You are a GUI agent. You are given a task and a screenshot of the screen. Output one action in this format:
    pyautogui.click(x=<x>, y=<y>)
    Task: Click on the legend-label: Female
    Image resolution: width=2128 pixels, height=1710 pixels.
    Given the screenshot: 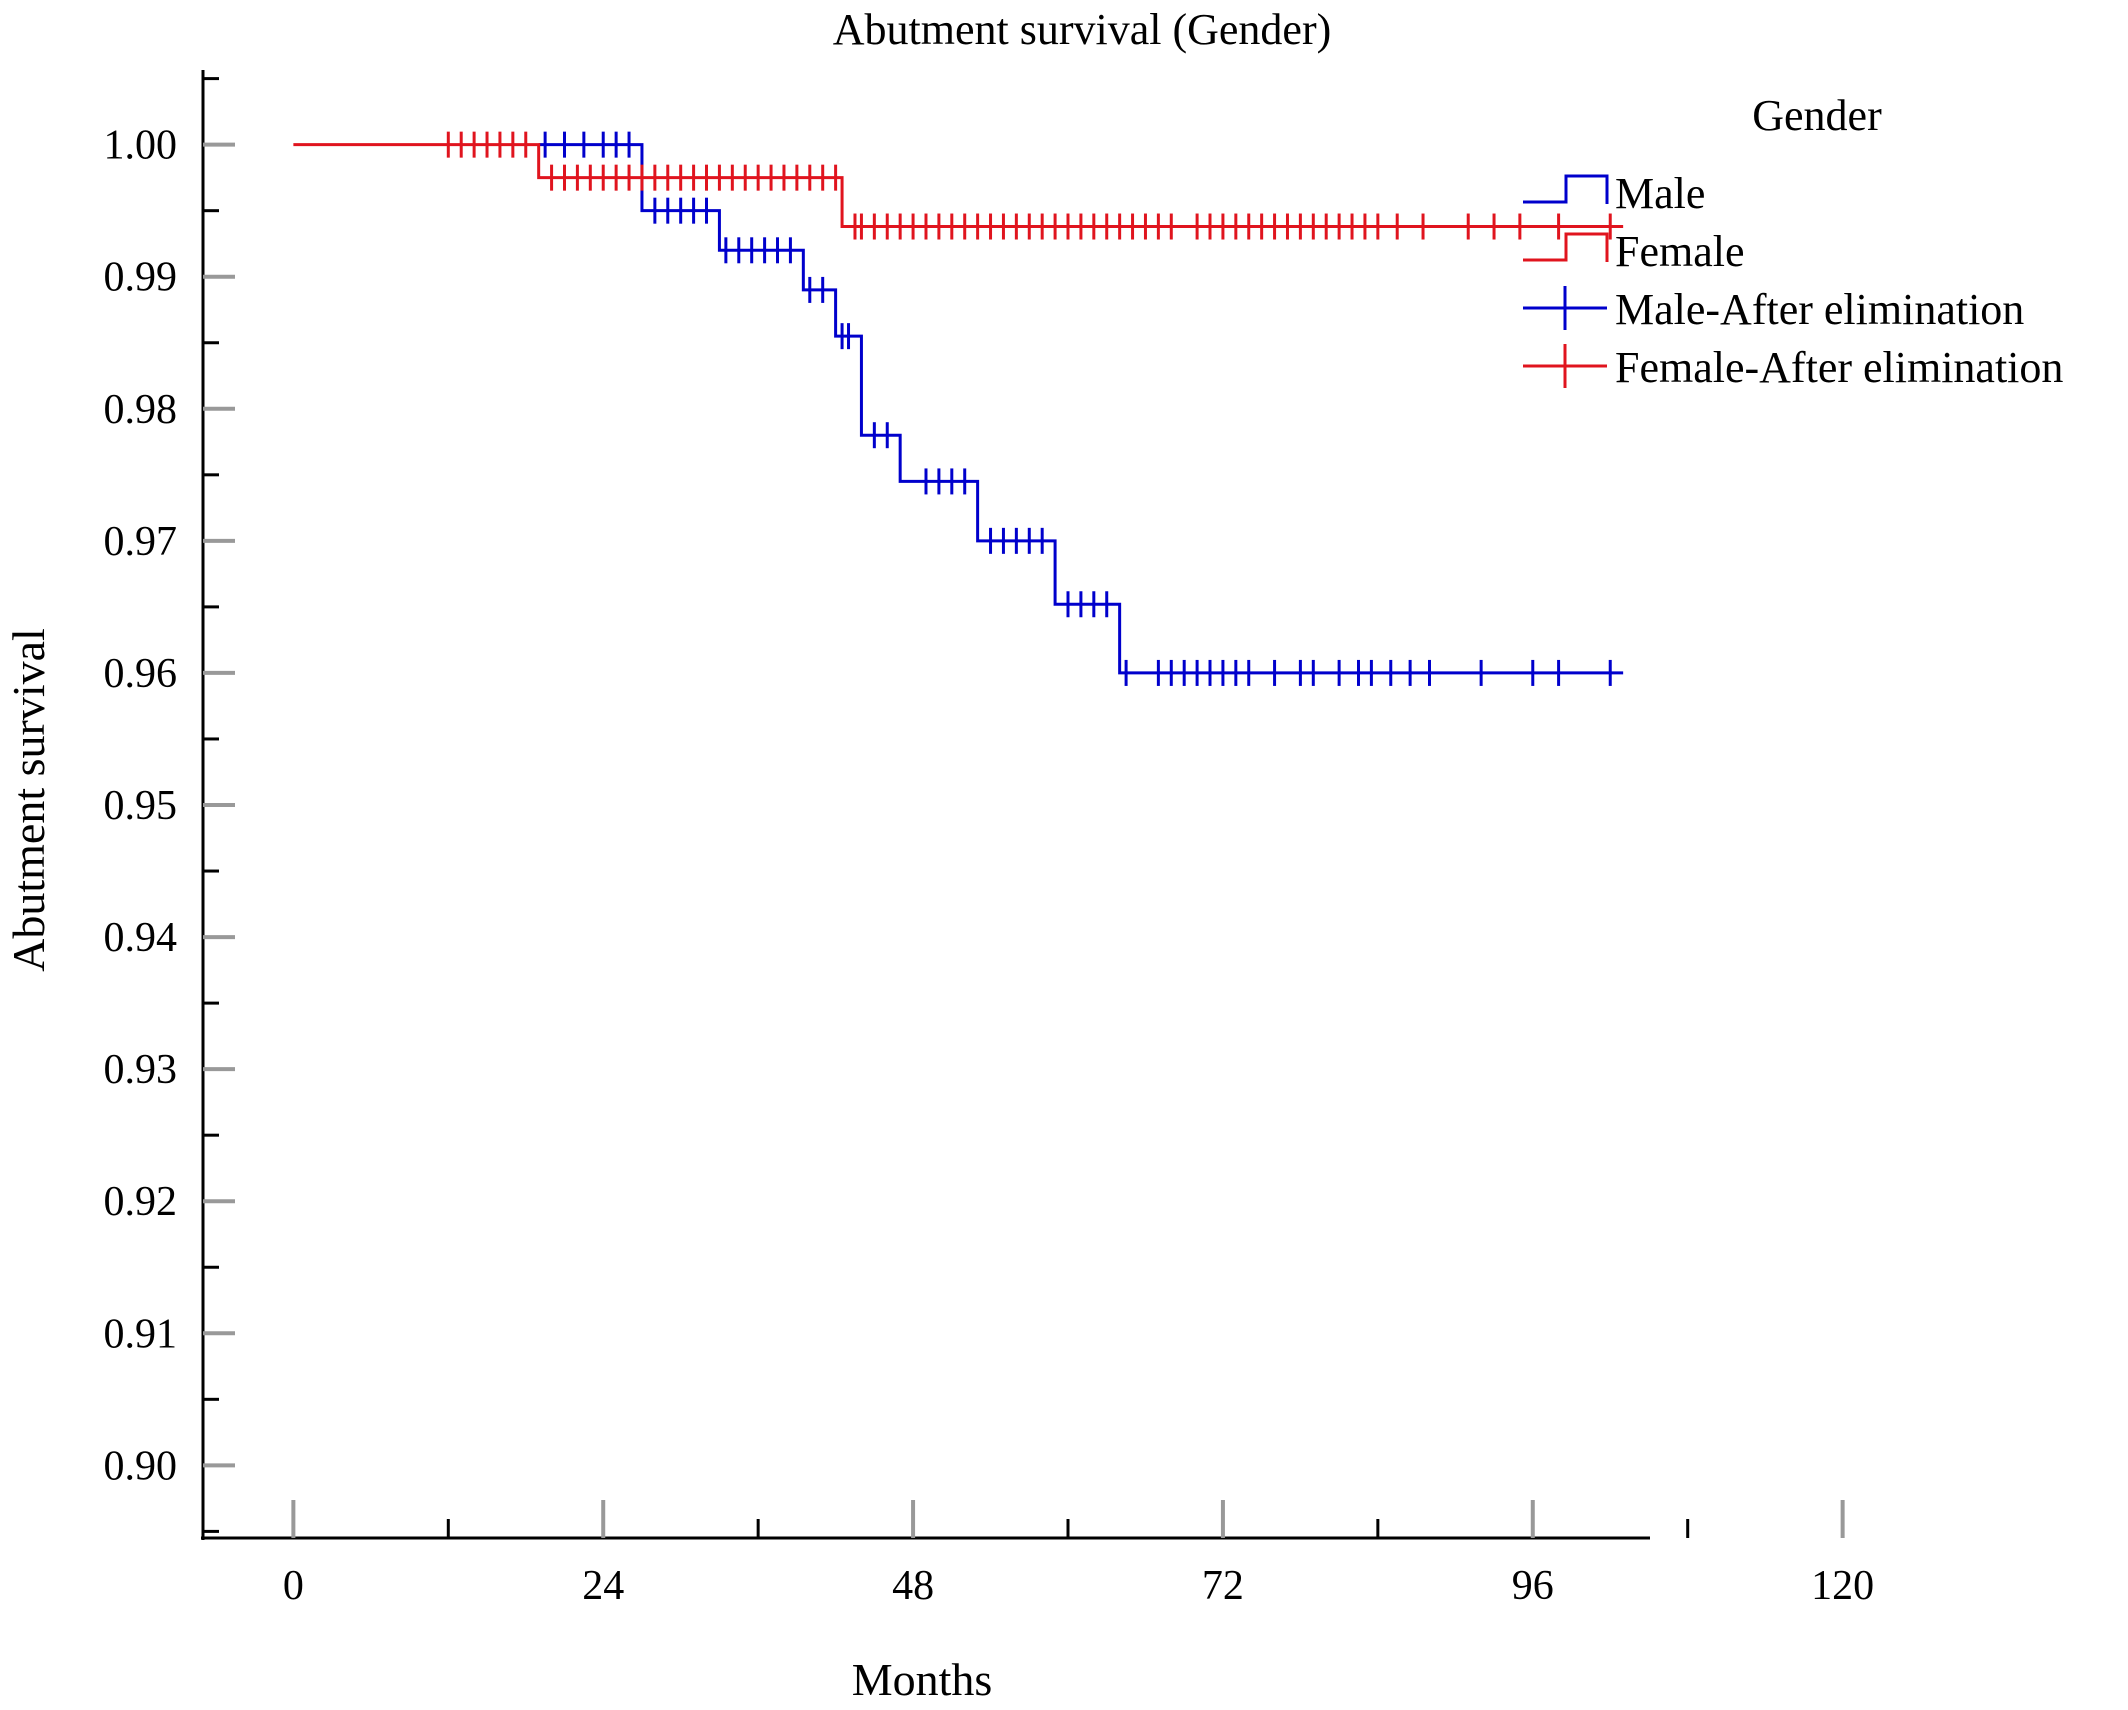 What is the action you would take?
    pyautogui.click(x=1680, y=251)
    